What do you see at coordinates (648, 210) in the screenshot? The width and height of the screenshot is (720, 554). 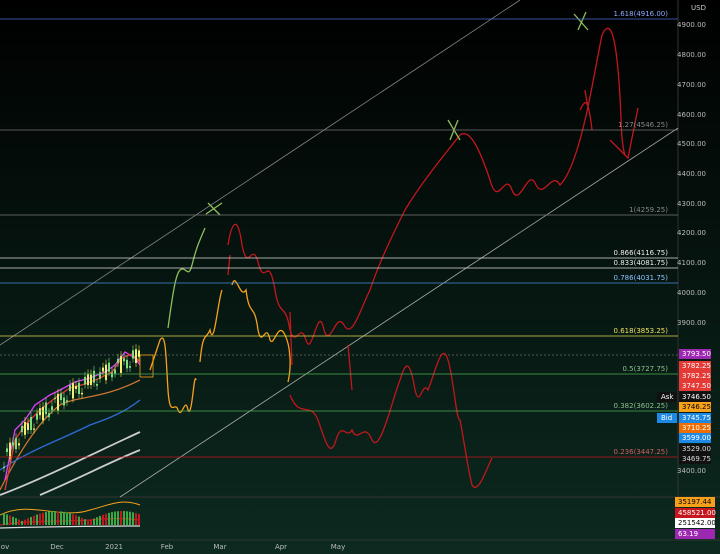 I see `fib-label: 1(4259.25)` at bounding box center [648, 210].